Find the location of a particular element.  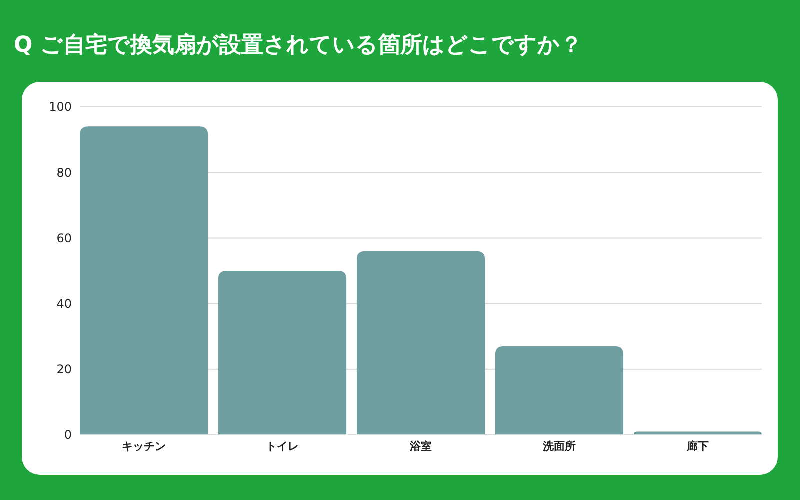

y-tick-label: 80 is located at coordinates (64, 173).